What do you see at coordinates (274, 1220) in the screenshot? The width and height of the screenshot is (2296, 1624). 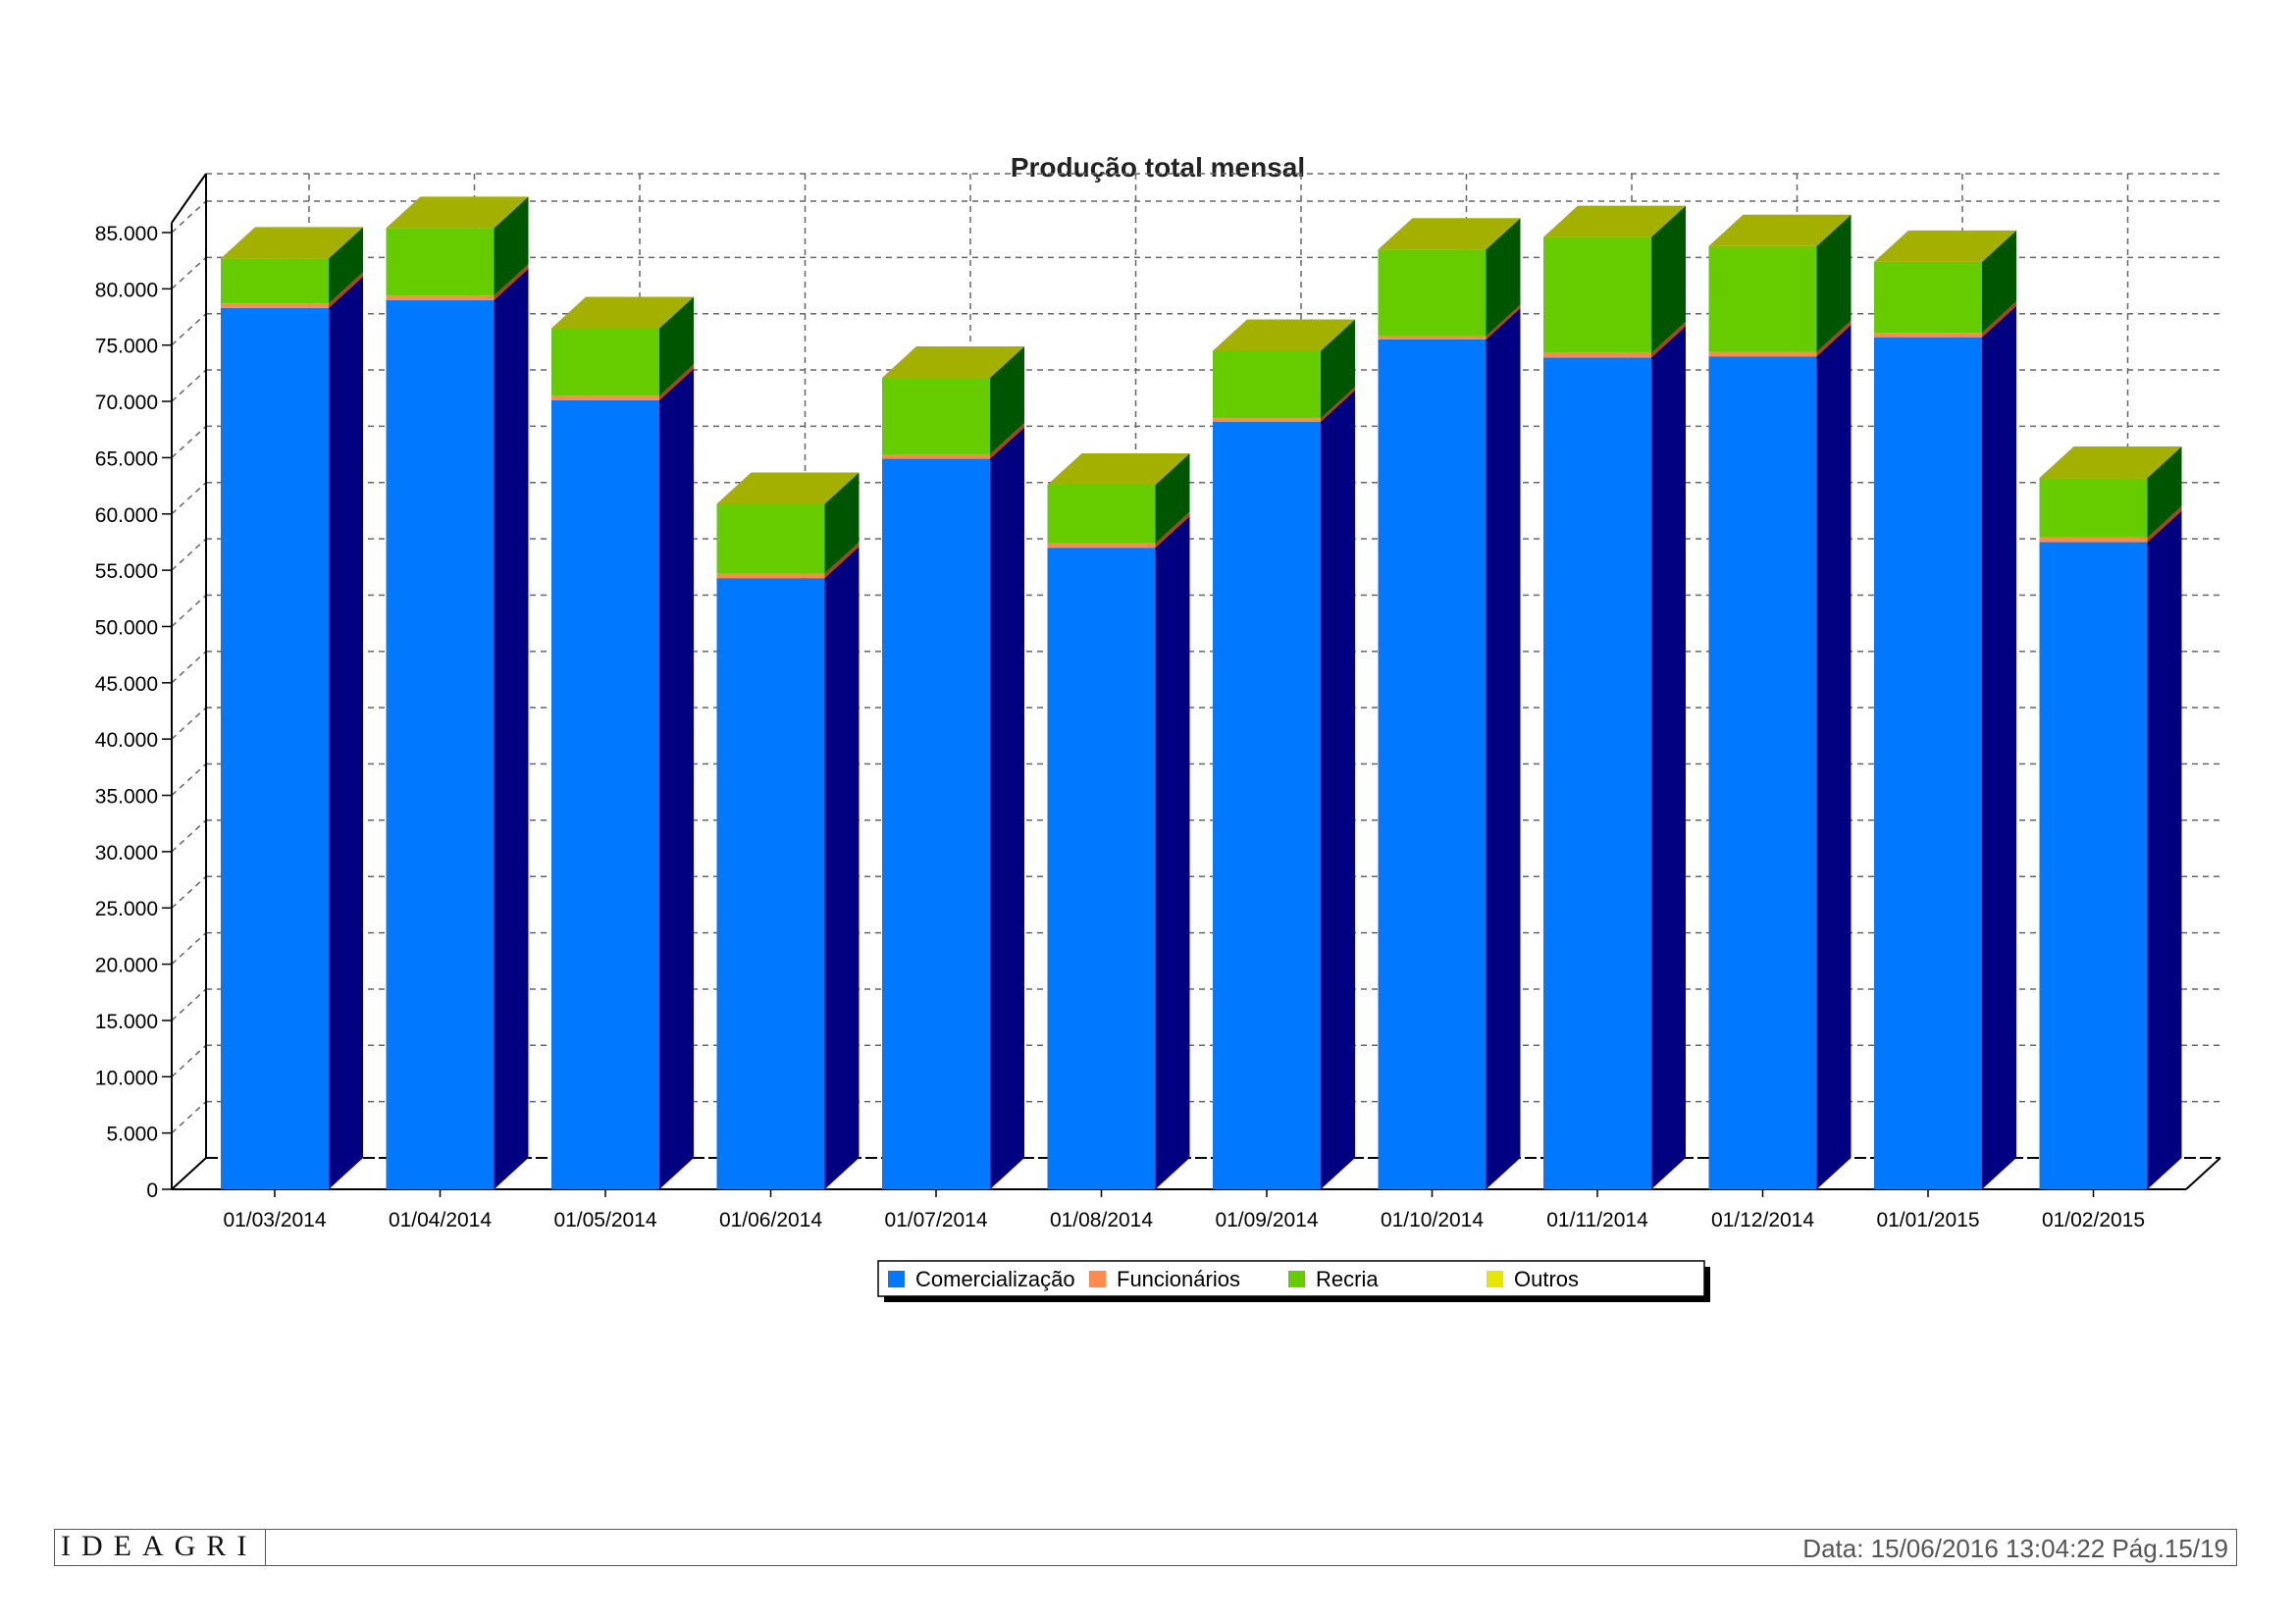 I see `x-tick-label: 01/03/2014` at bounding box center [274, 1220].